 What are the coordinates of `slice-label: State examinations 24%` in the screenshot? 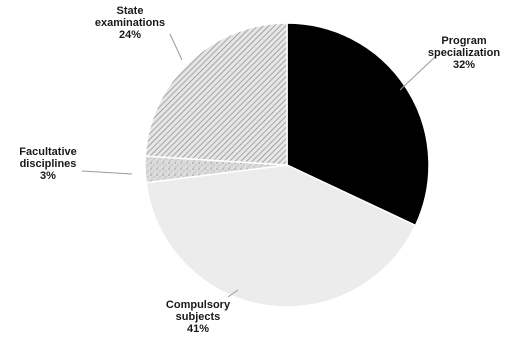 It's located at (130, 23).